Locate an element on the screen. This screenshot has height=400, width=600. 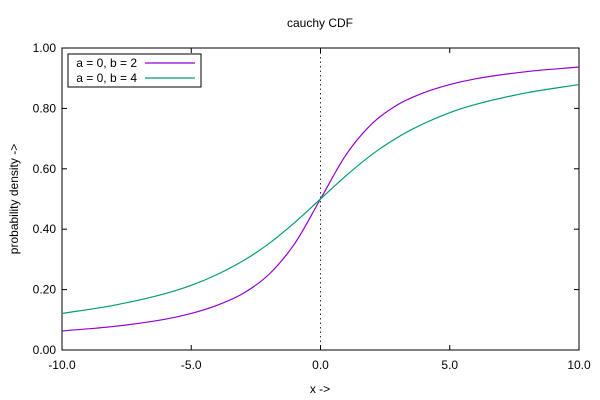
x-tick-label-2: 0.0 is located at coordinates (320, 365).